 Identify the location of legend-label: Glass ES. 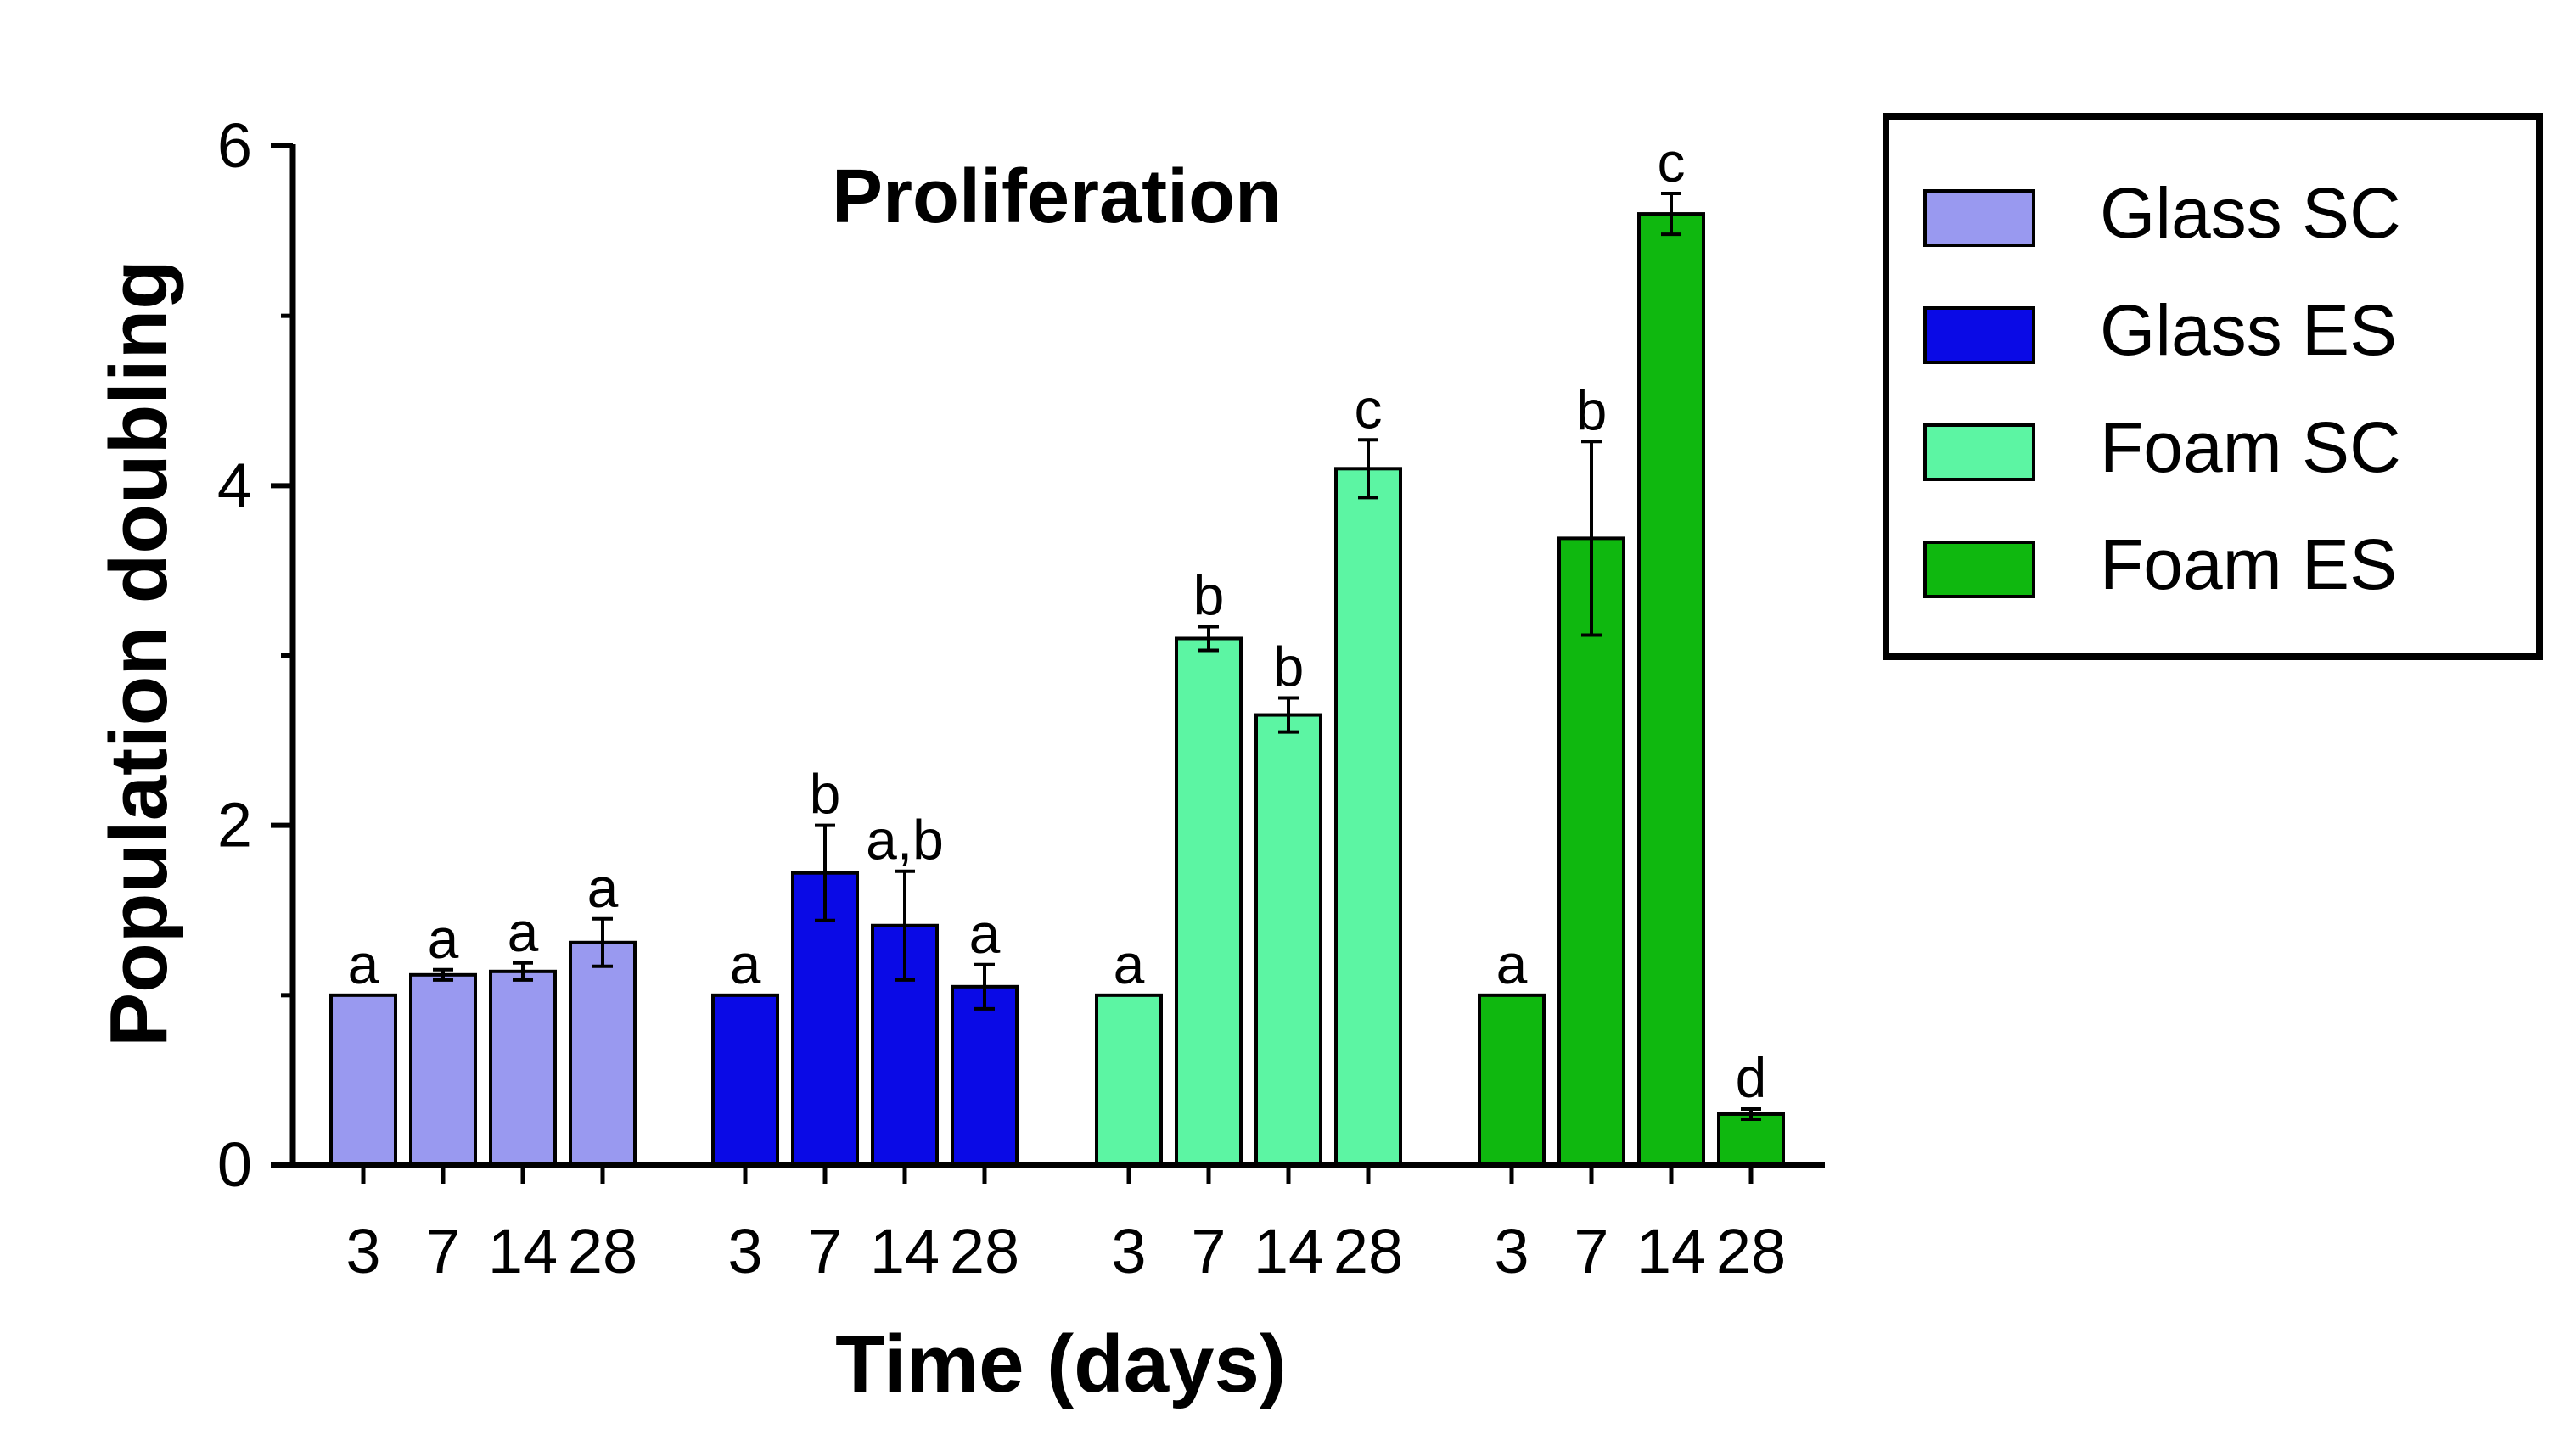
(2248, 330).